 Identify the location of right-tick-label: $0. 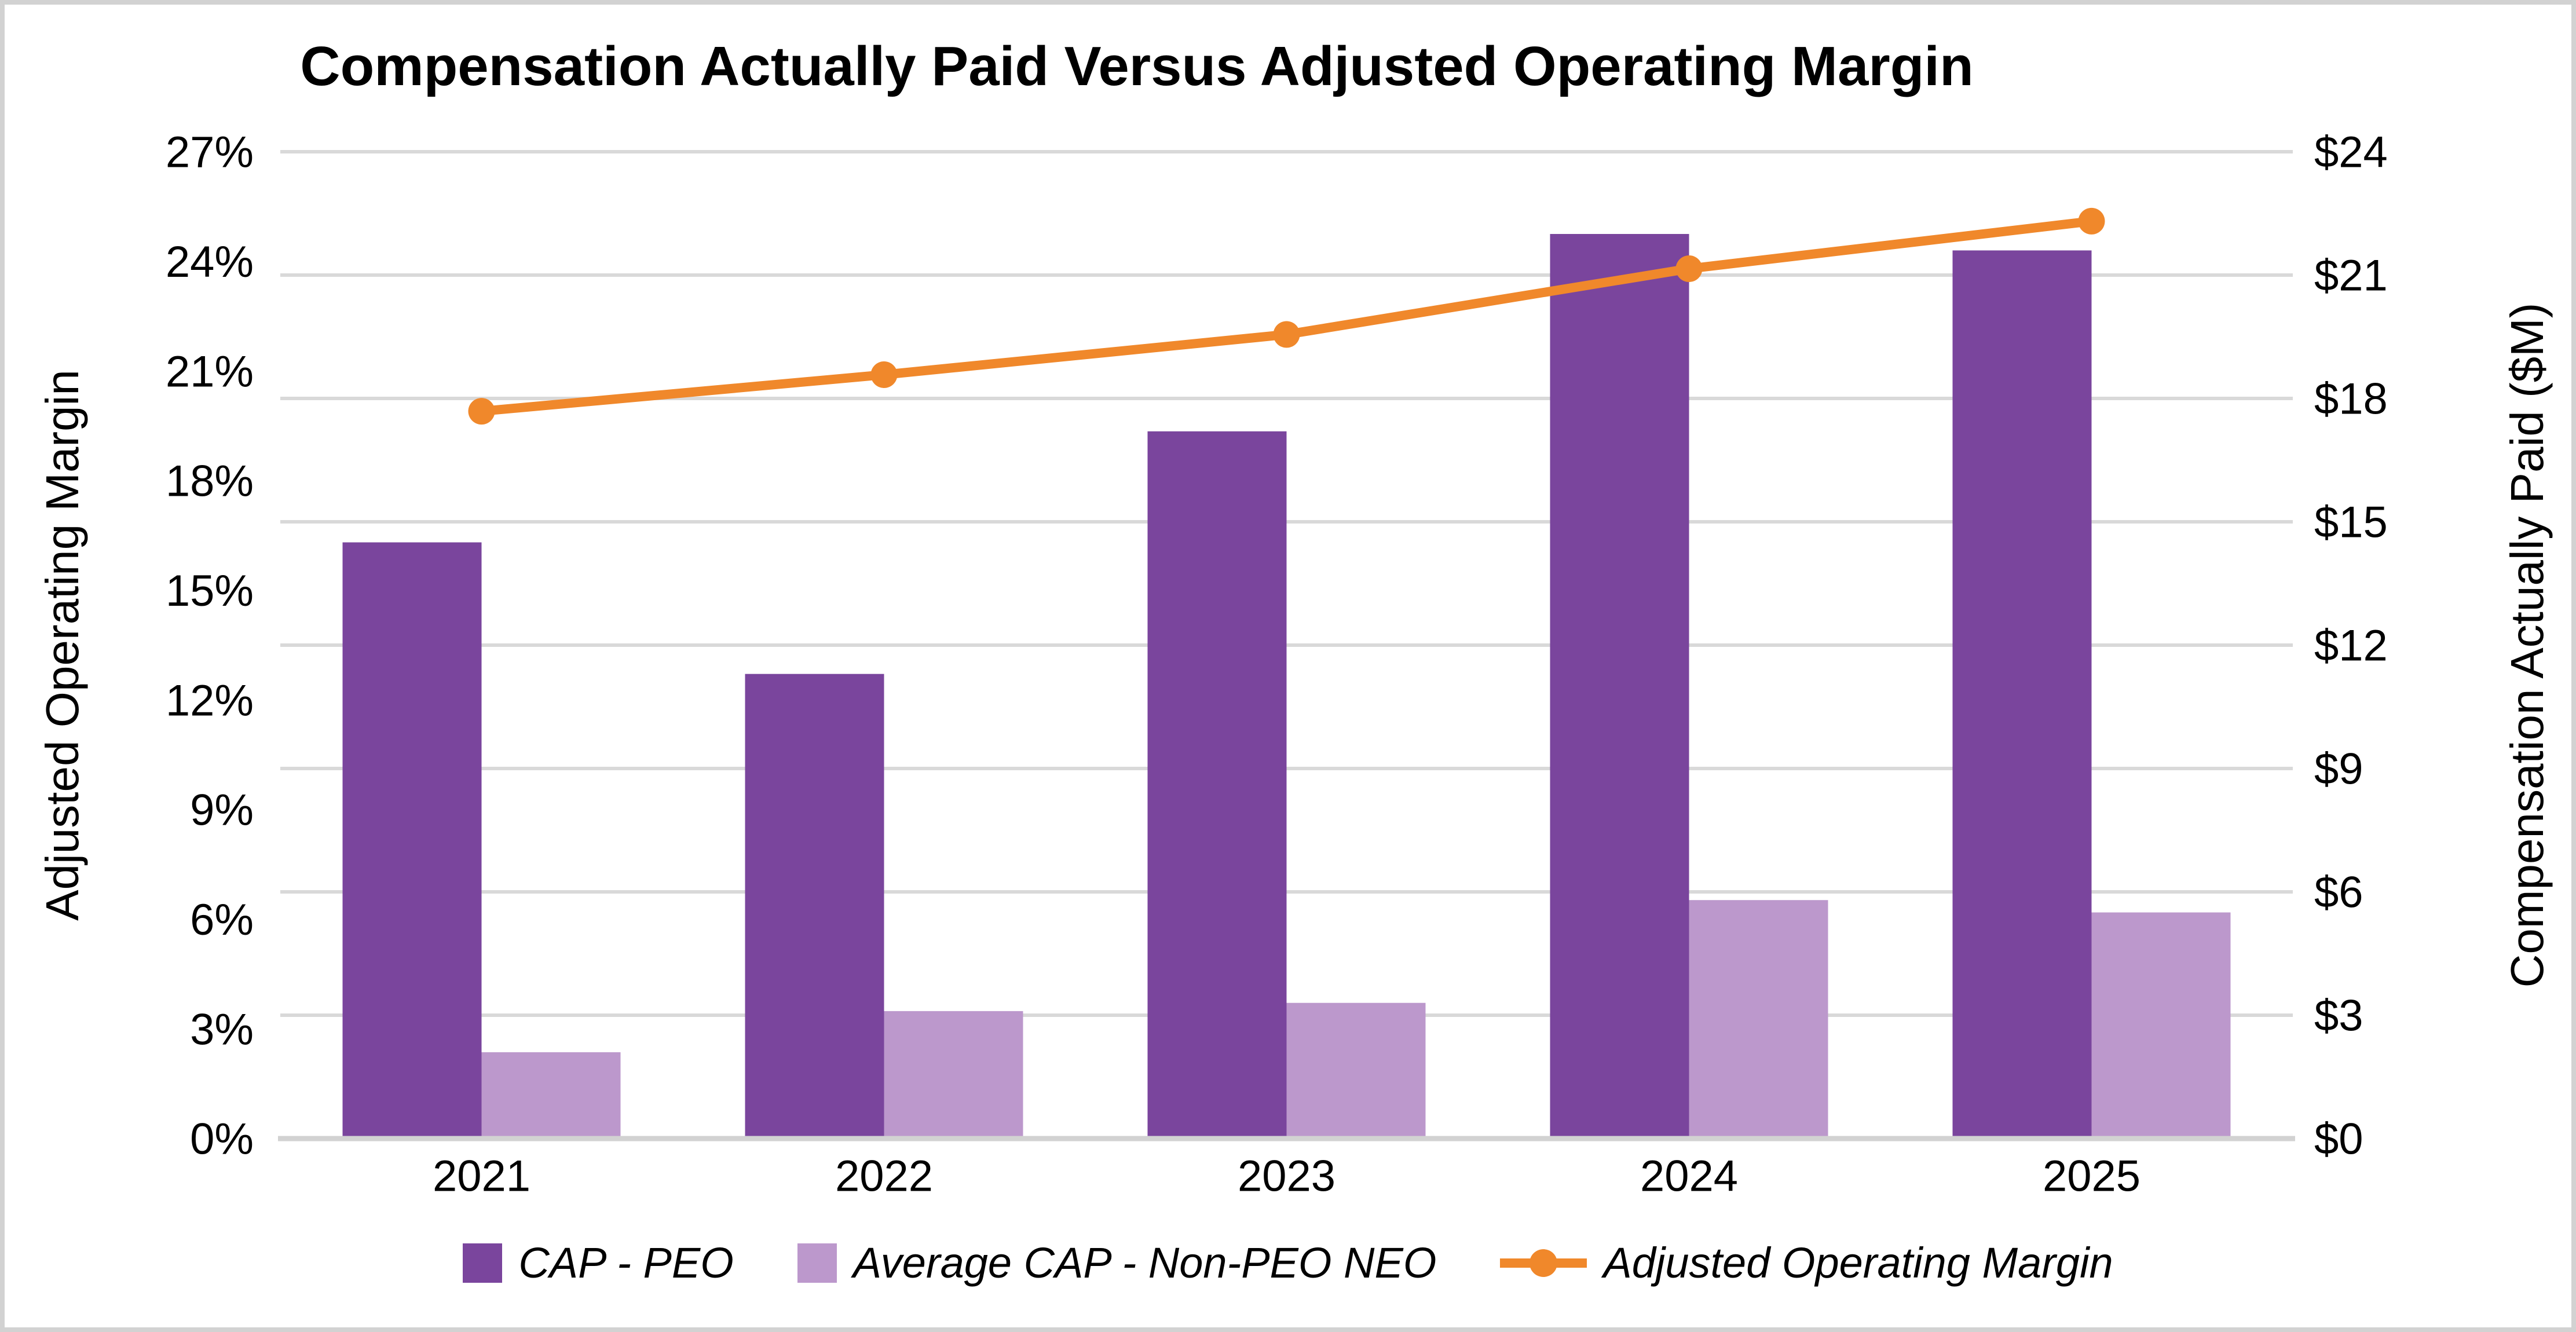
(2338, 1139).